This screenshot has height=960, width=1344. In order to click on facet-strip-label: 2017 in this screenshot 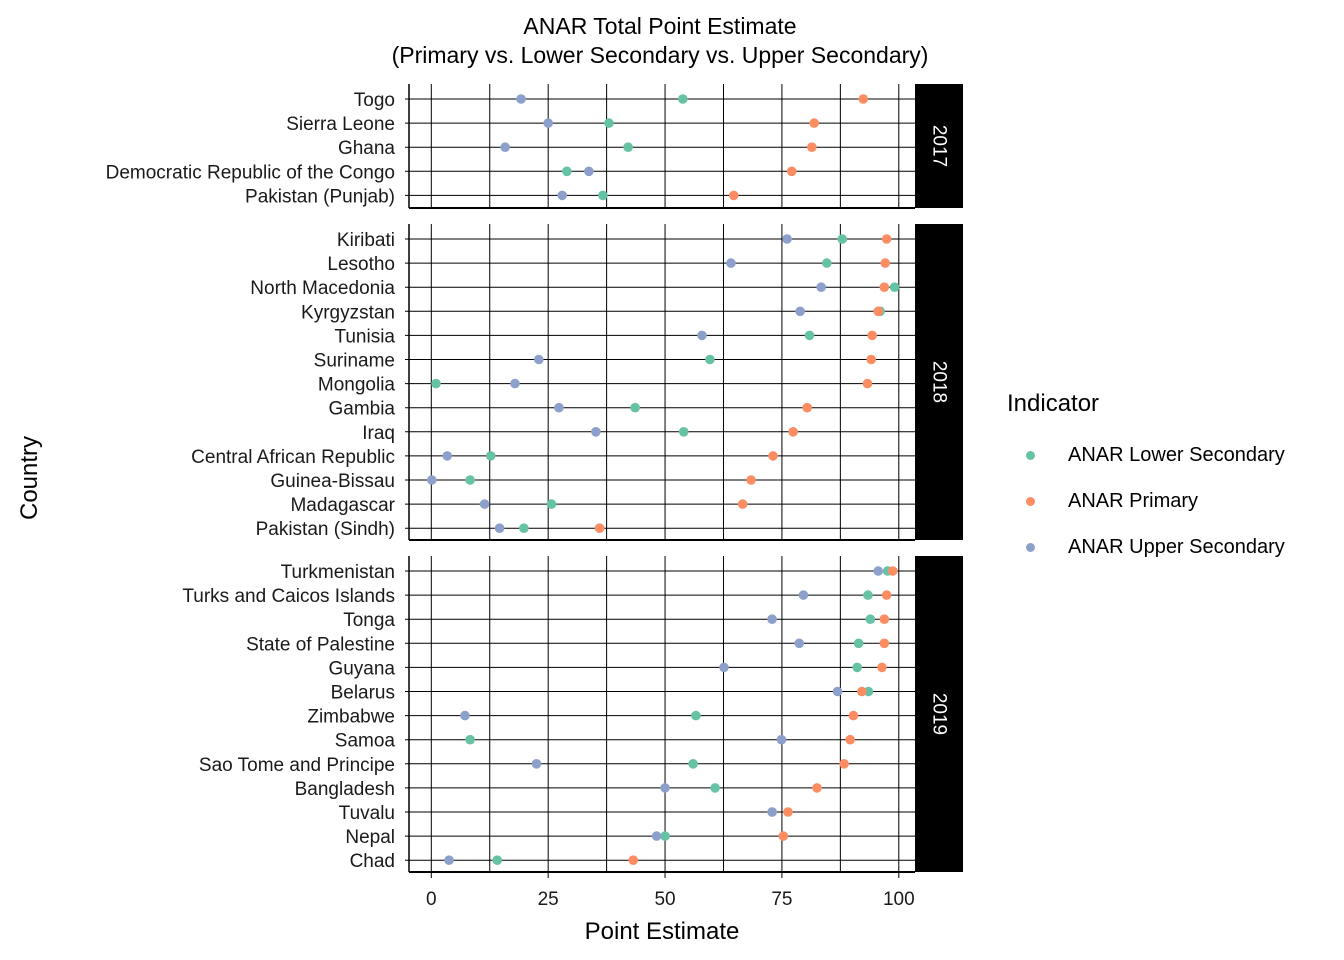, I will do `click(939, 146)`.